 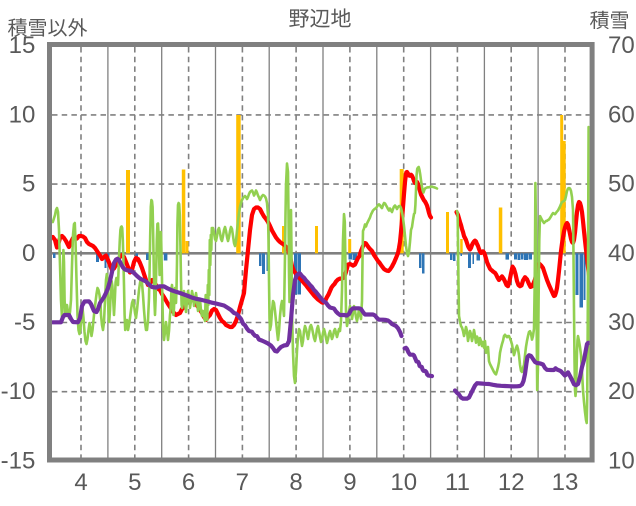 What do you see at coordinates (621, 322) in the screenshot?
I see `svg-text: 30` at bounding box center [621, 322].